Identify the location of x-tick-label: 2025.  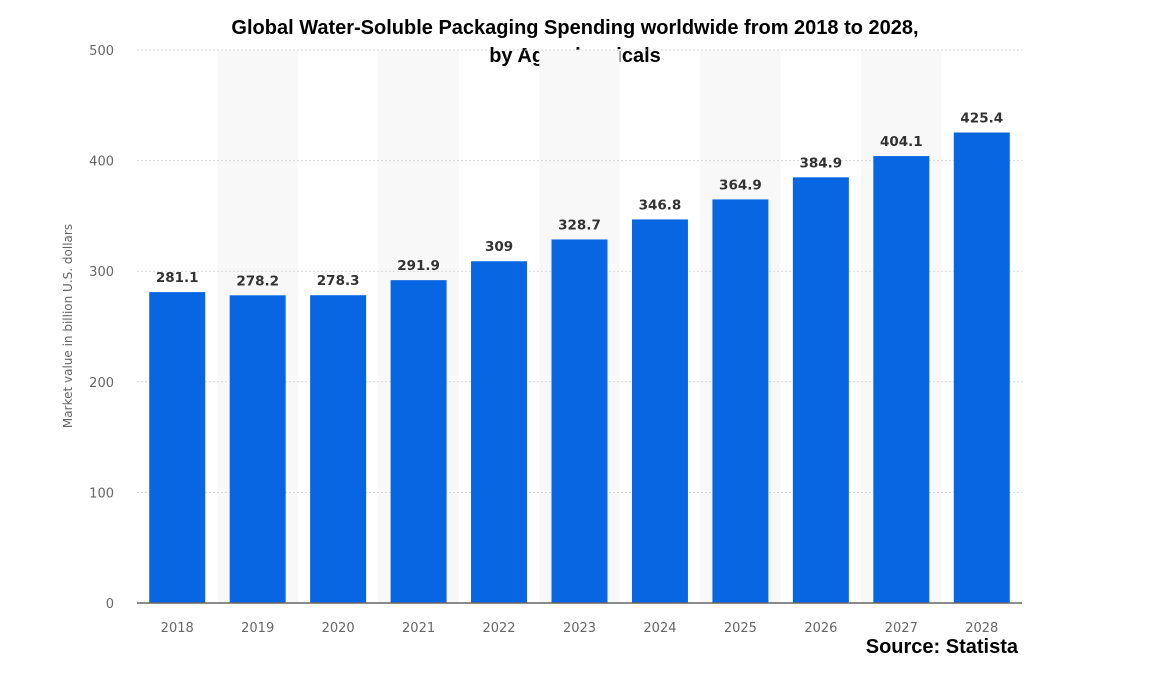
(740, 628).